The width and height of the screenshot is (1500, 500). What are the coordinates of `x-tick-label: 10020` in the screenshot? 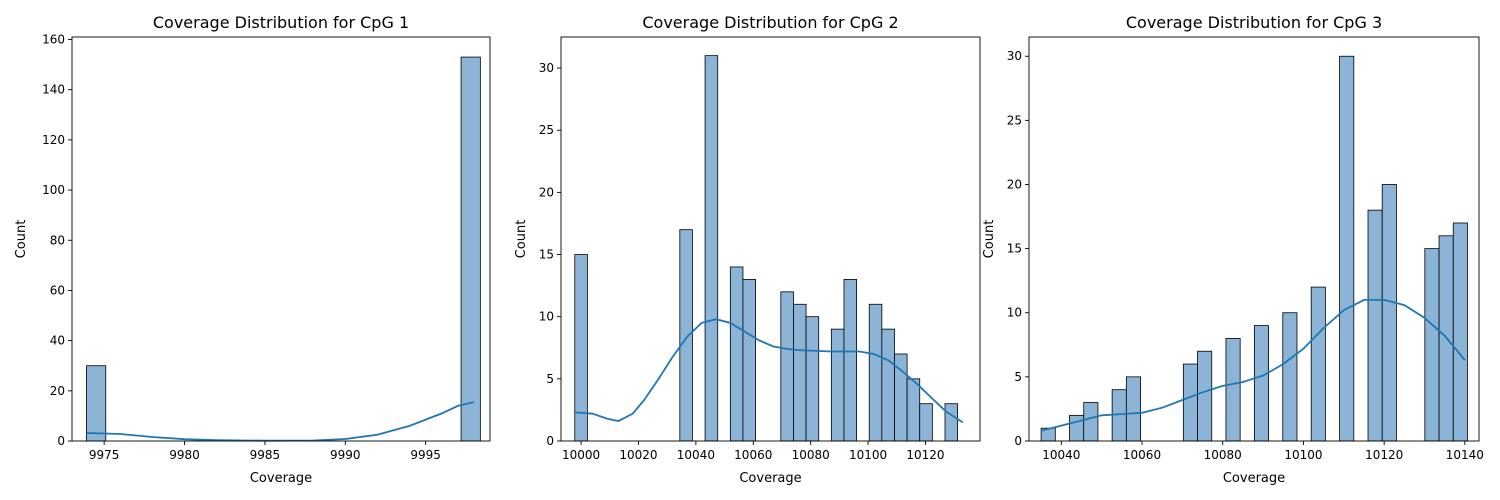 It's located at (638, 455).